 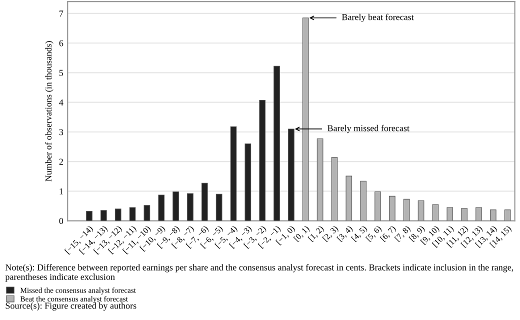 What do you see at coordinates (259, 273) in the screenshot?
I see `text: Note(s): Difference between reported earnings per share and the consensus analyst forecast in cents. Brackets indicate inclusion in the range, parentheses indicate exclusion` at bounding box center [259, 273].